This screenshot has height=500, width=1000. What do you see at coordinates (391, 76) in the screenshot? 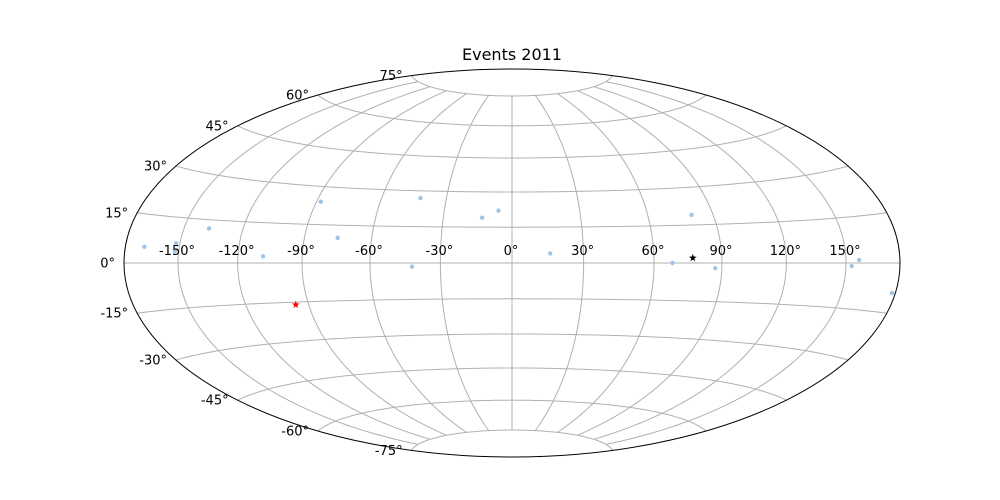
I see `y-tick-label: 75°` at bounding box center [391, 76].